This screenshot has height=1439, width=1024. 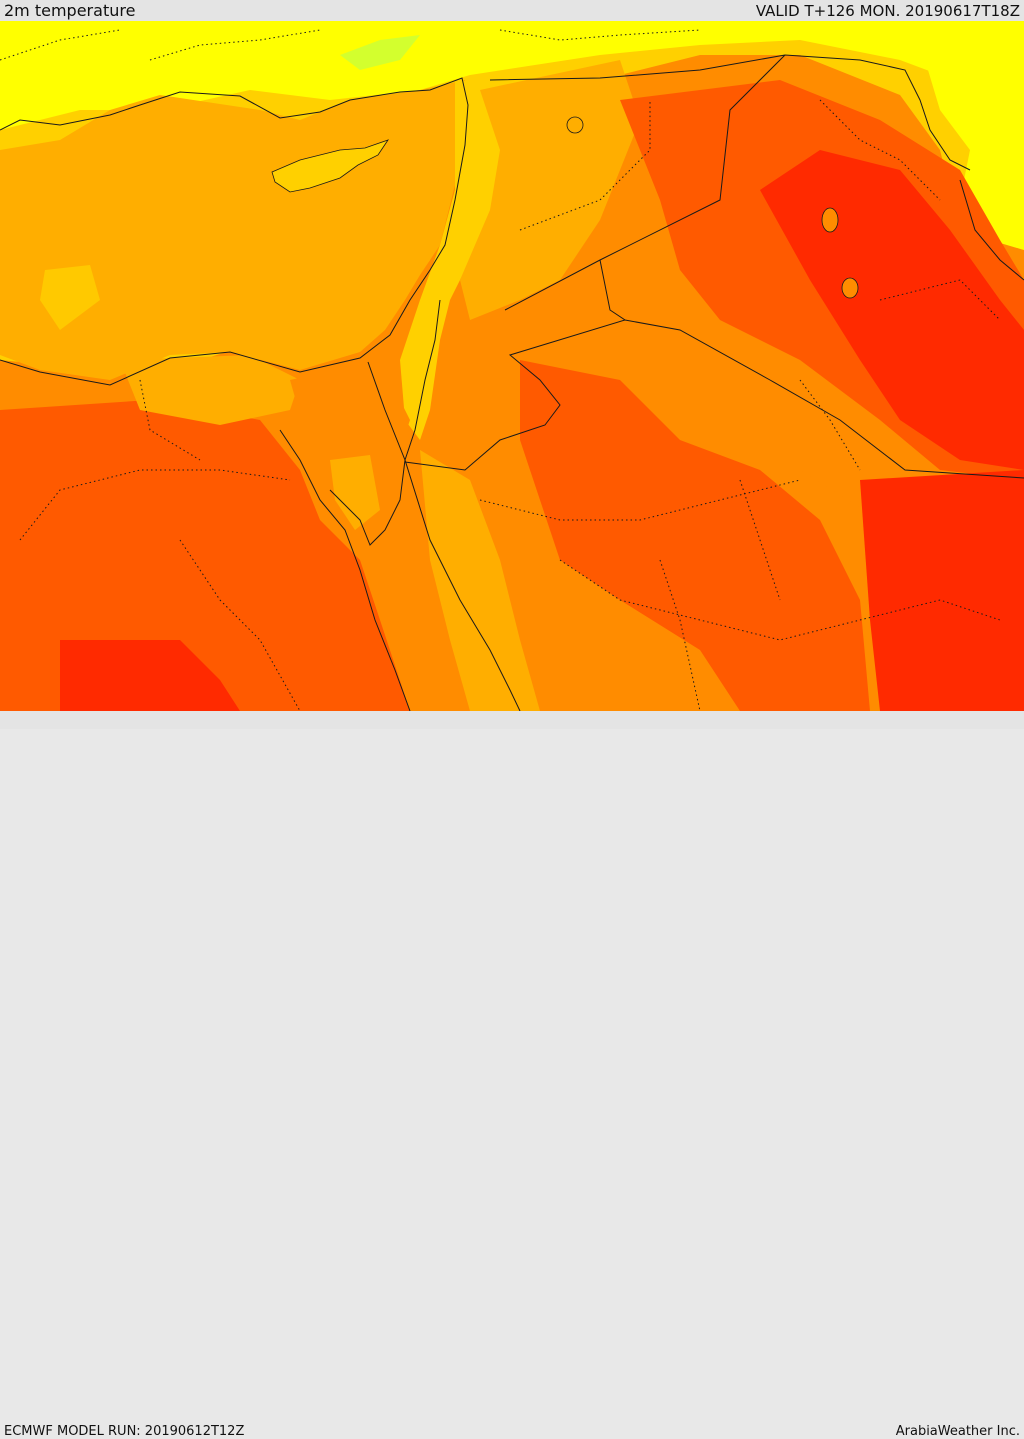 I want to click on border-jordan-saudi, so click(x=714, y=369).